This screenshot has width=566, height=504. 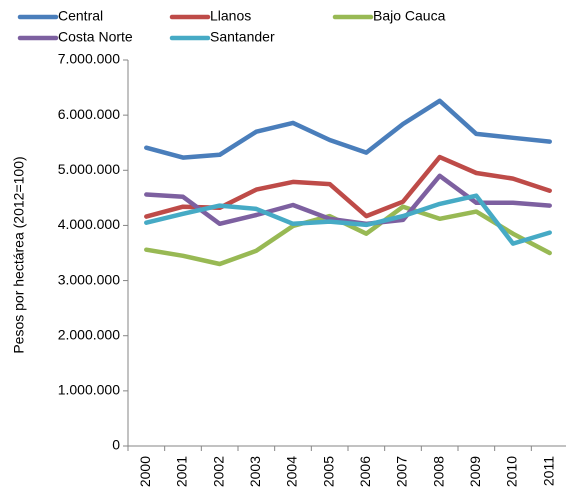 What do you see at coordinates (89, 334) in the screenshot?
I see `y-tick-label: 2.000.000` at bounding box center [89, 334].